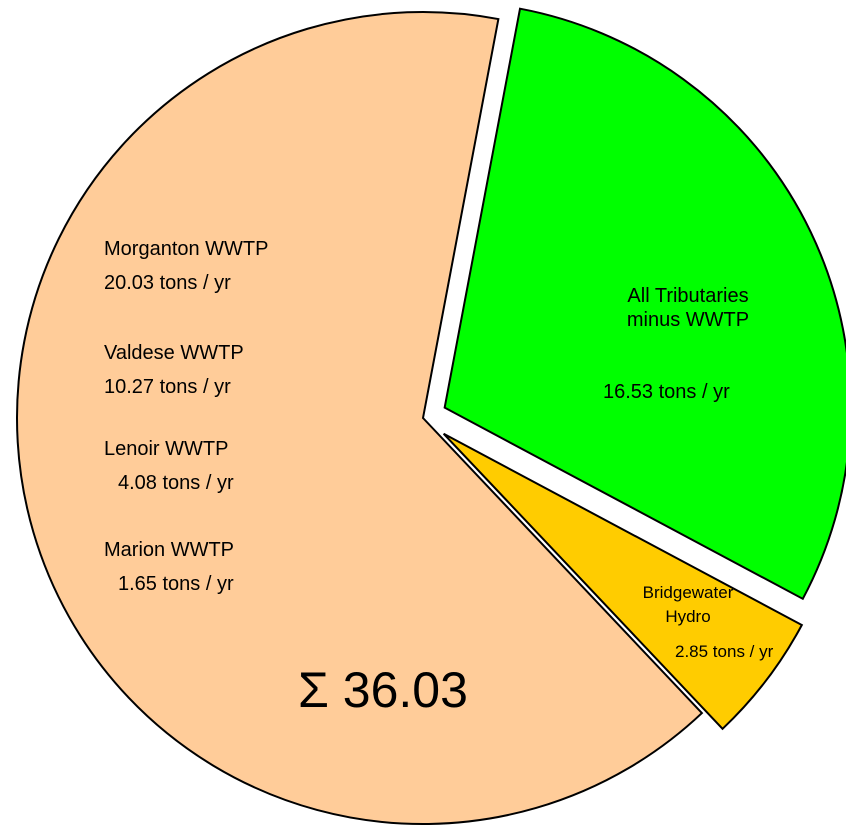  I want to click on annotation: Marion WWTP 1.65 tons / yr, so click(169, 567).